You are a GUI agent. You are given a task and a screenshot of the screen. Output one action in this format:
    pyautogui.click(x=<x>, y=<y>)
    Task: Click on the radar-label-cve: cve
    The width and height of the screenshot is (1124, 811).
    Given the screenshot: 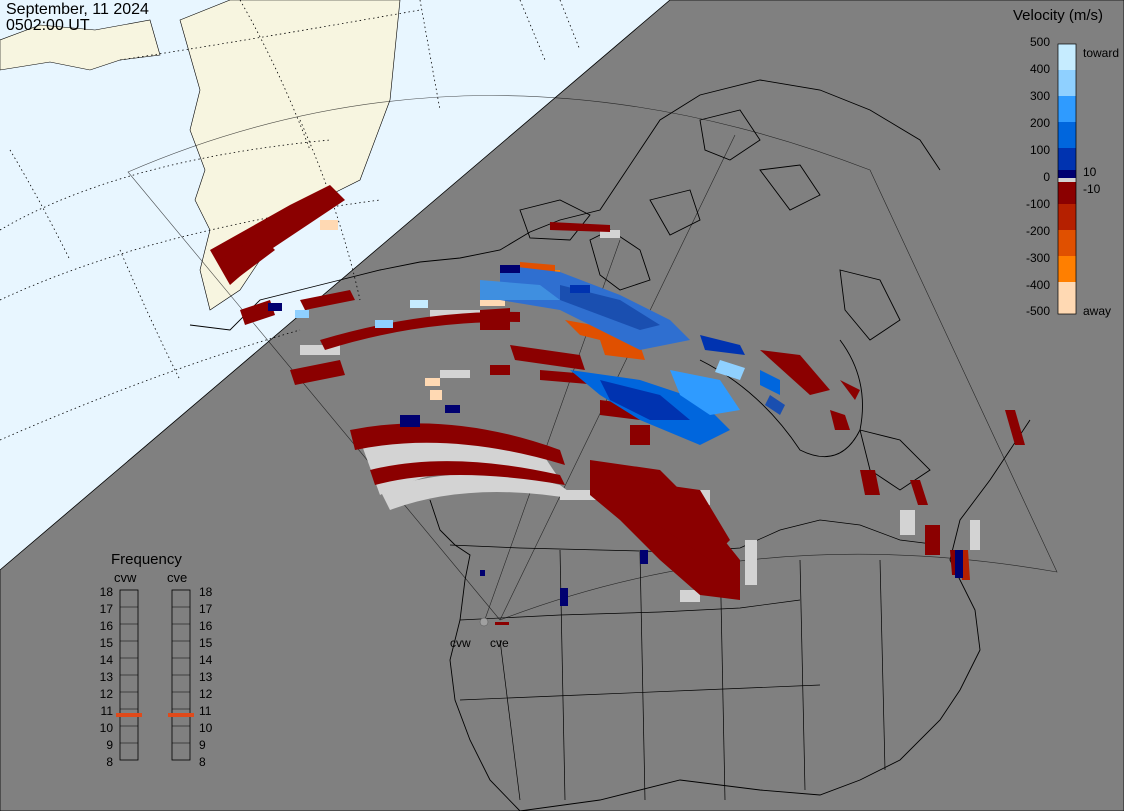 What is the action you would take?
    pyautogui.click(x=499, y=643)
    